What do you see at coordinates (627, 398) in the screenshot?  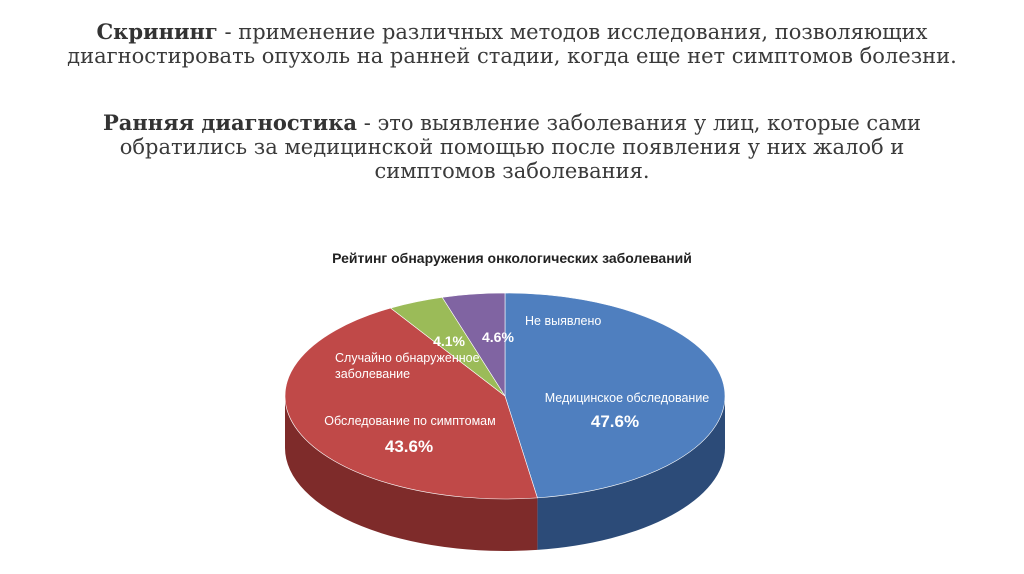 I see `label-medical-name: Медицинское обследование` at bounding box center [627, 398].